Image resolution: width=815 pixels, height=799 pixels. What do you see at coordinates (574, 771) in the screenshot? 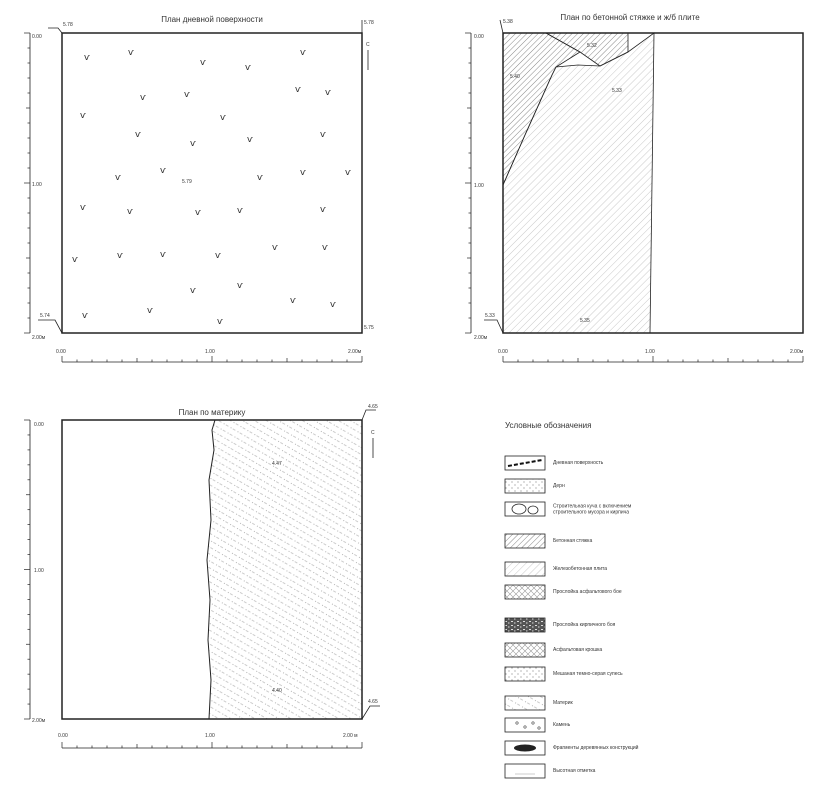
I see `legend-label: Высотная отметка` at bounding box center [574, 771].